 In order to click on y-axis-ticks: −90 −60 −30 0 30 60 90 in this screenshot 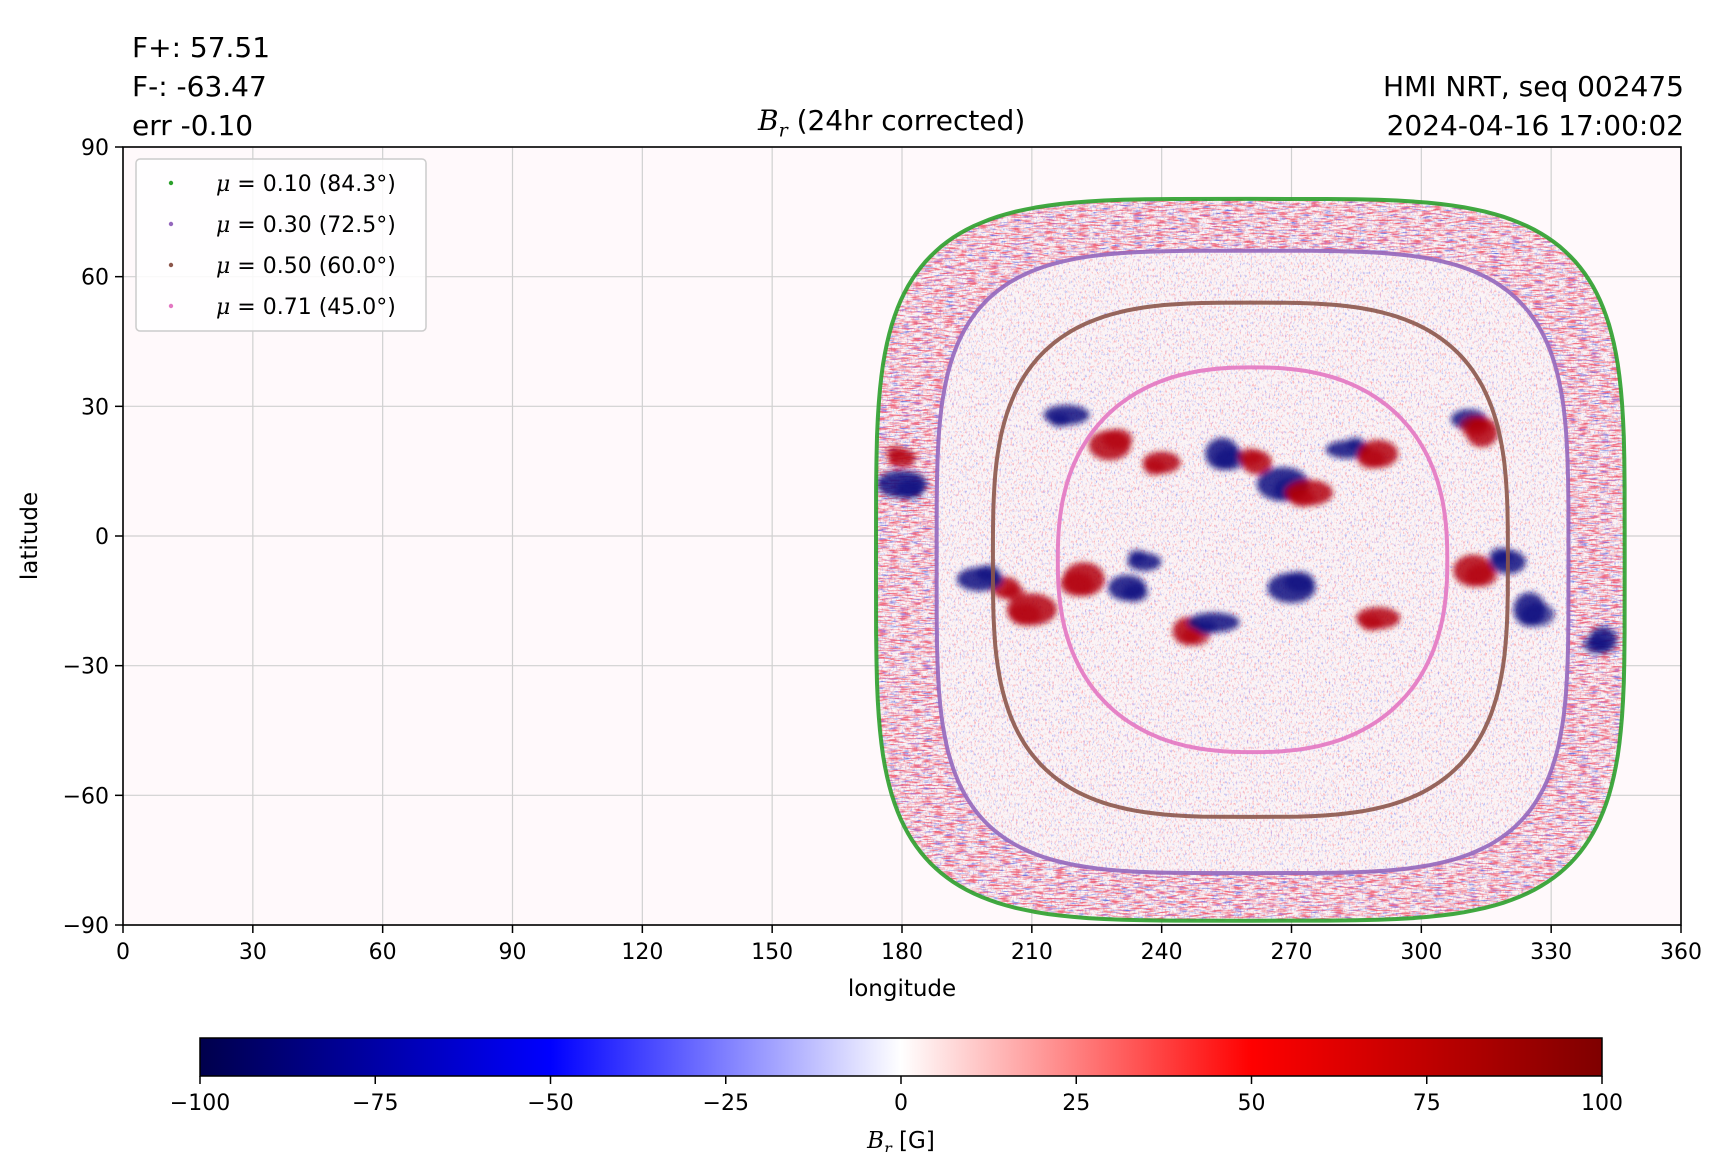, I will do `click(93, 537)`.